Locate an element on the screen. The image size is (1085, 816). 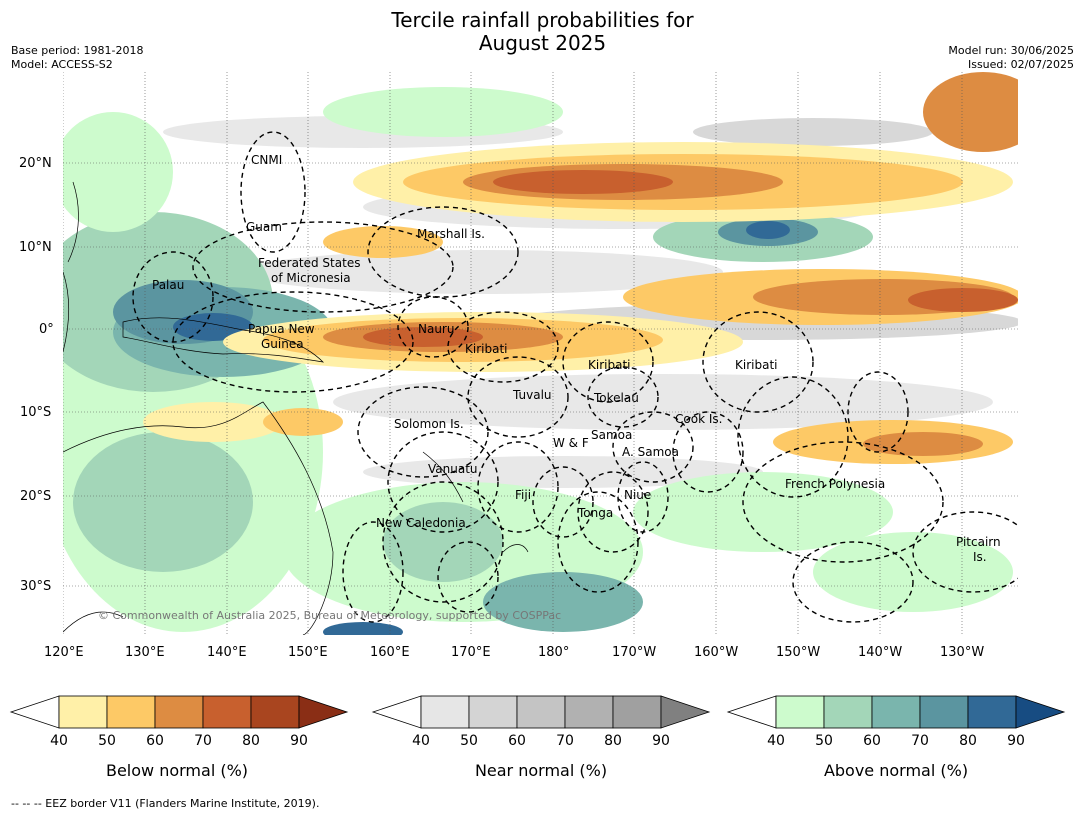
base-period: Base period: 1981-2018 is located at coordinates (77, 50).